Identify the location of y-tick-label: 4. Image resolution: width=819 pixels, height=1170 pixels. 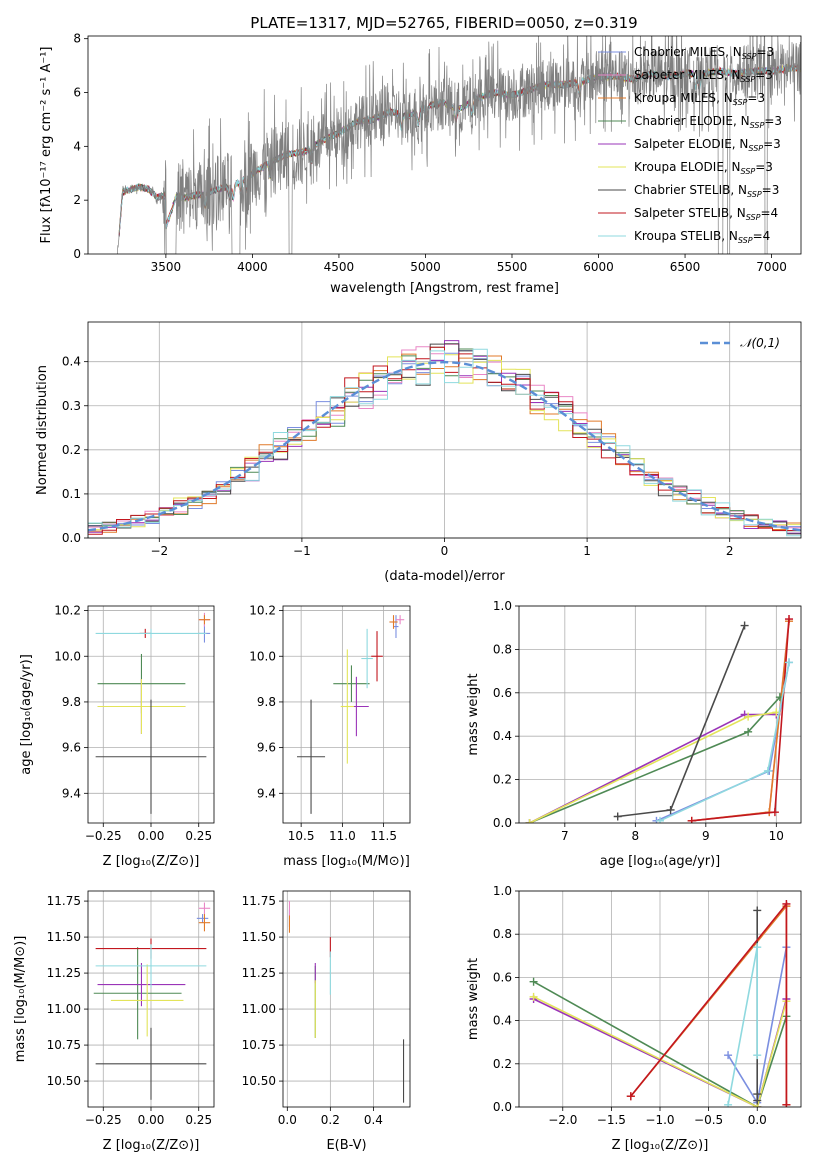
(77, 146).